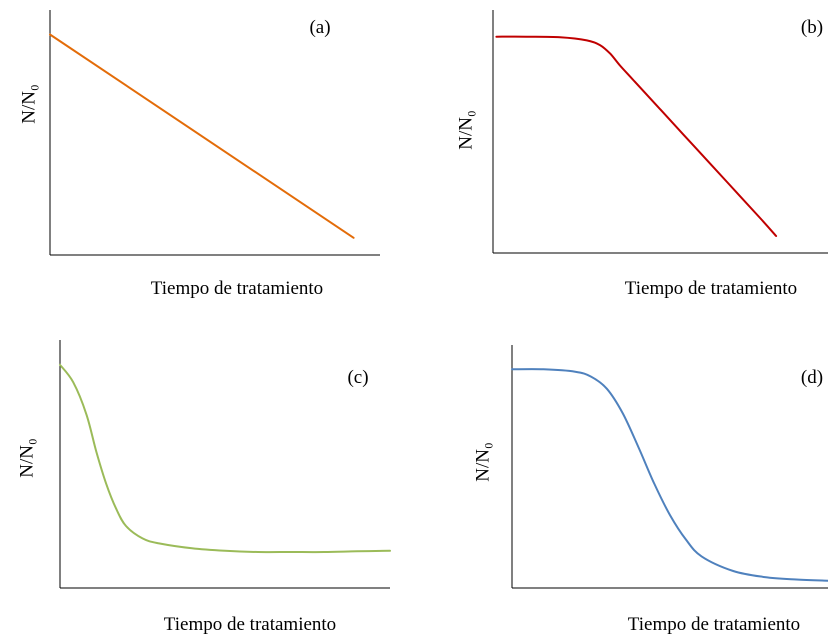 This screenshot has width=828, height=636. I want to click on y-axis-title-b: N/N₀, so click(465, 129).